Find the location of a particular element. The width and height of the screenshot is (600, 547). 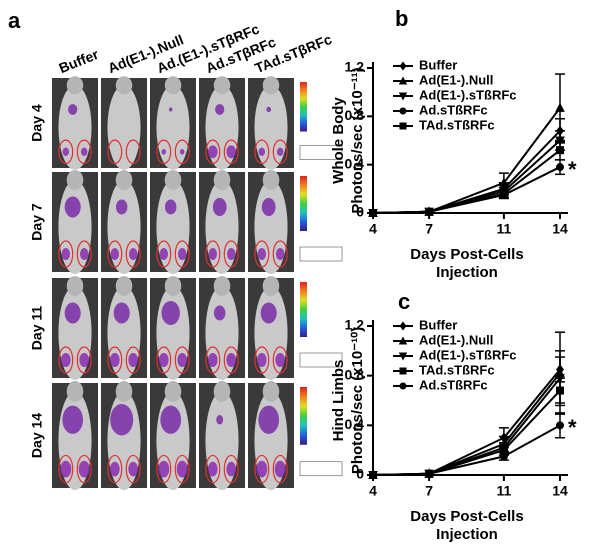

y-axis-label: Whole Body is located at coordinates (338, 140).